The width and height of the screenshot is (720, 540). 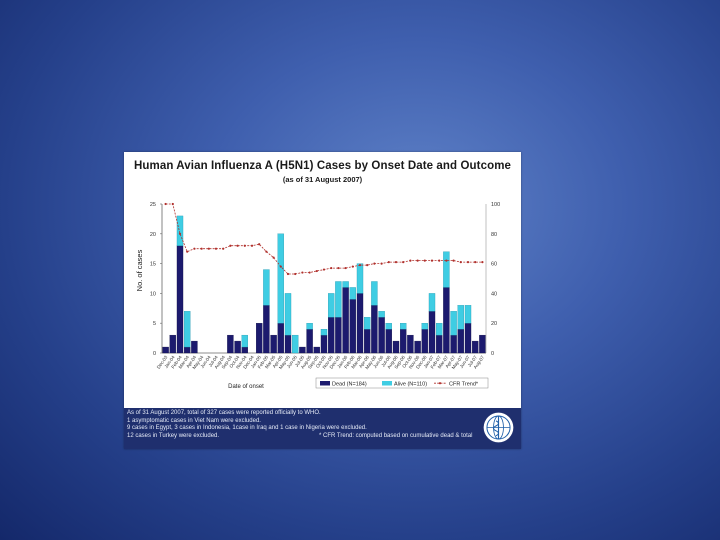 I want to click on chart-subtitle: (as of 31 August 2007), so click(x=322, y=179).